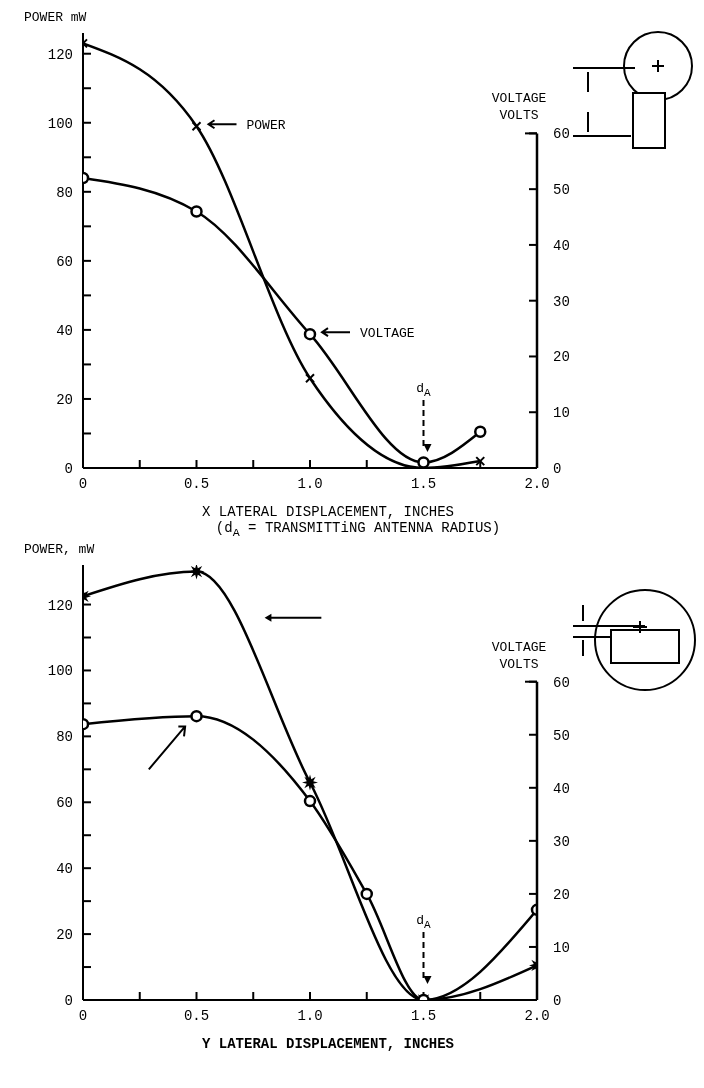 The height and width of the screenshot is (1088, 704). I want to click on legend-label: POWER, so click(266, 126).